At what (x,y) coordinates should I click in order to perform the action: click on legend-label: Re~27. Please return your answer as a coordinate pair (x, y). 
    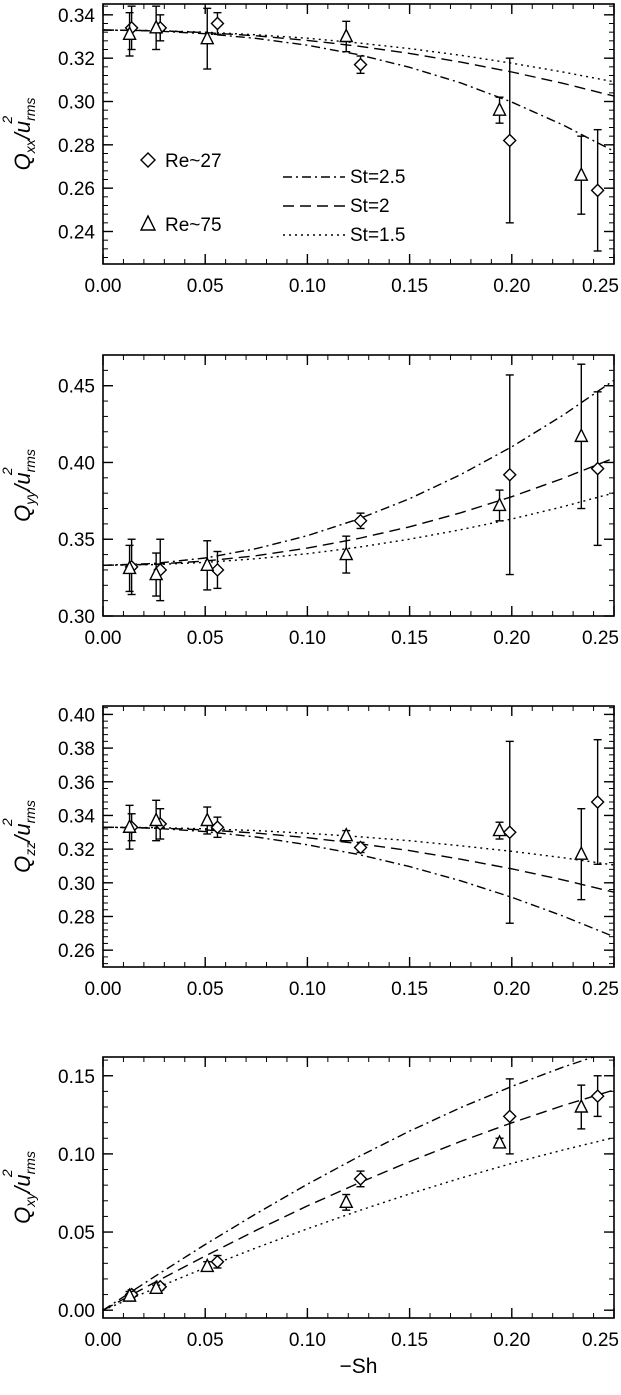
    Looking at the image, I should click on (193, 161).